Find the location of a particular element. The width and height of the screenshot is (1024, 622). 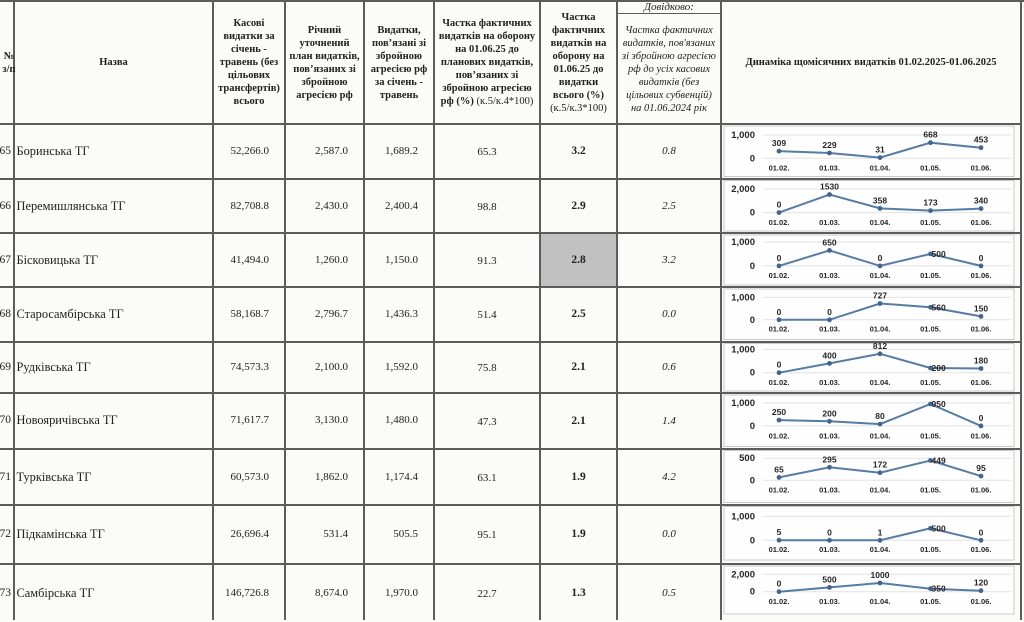

svg-text: 1000 is located at coordinates (880, 575).